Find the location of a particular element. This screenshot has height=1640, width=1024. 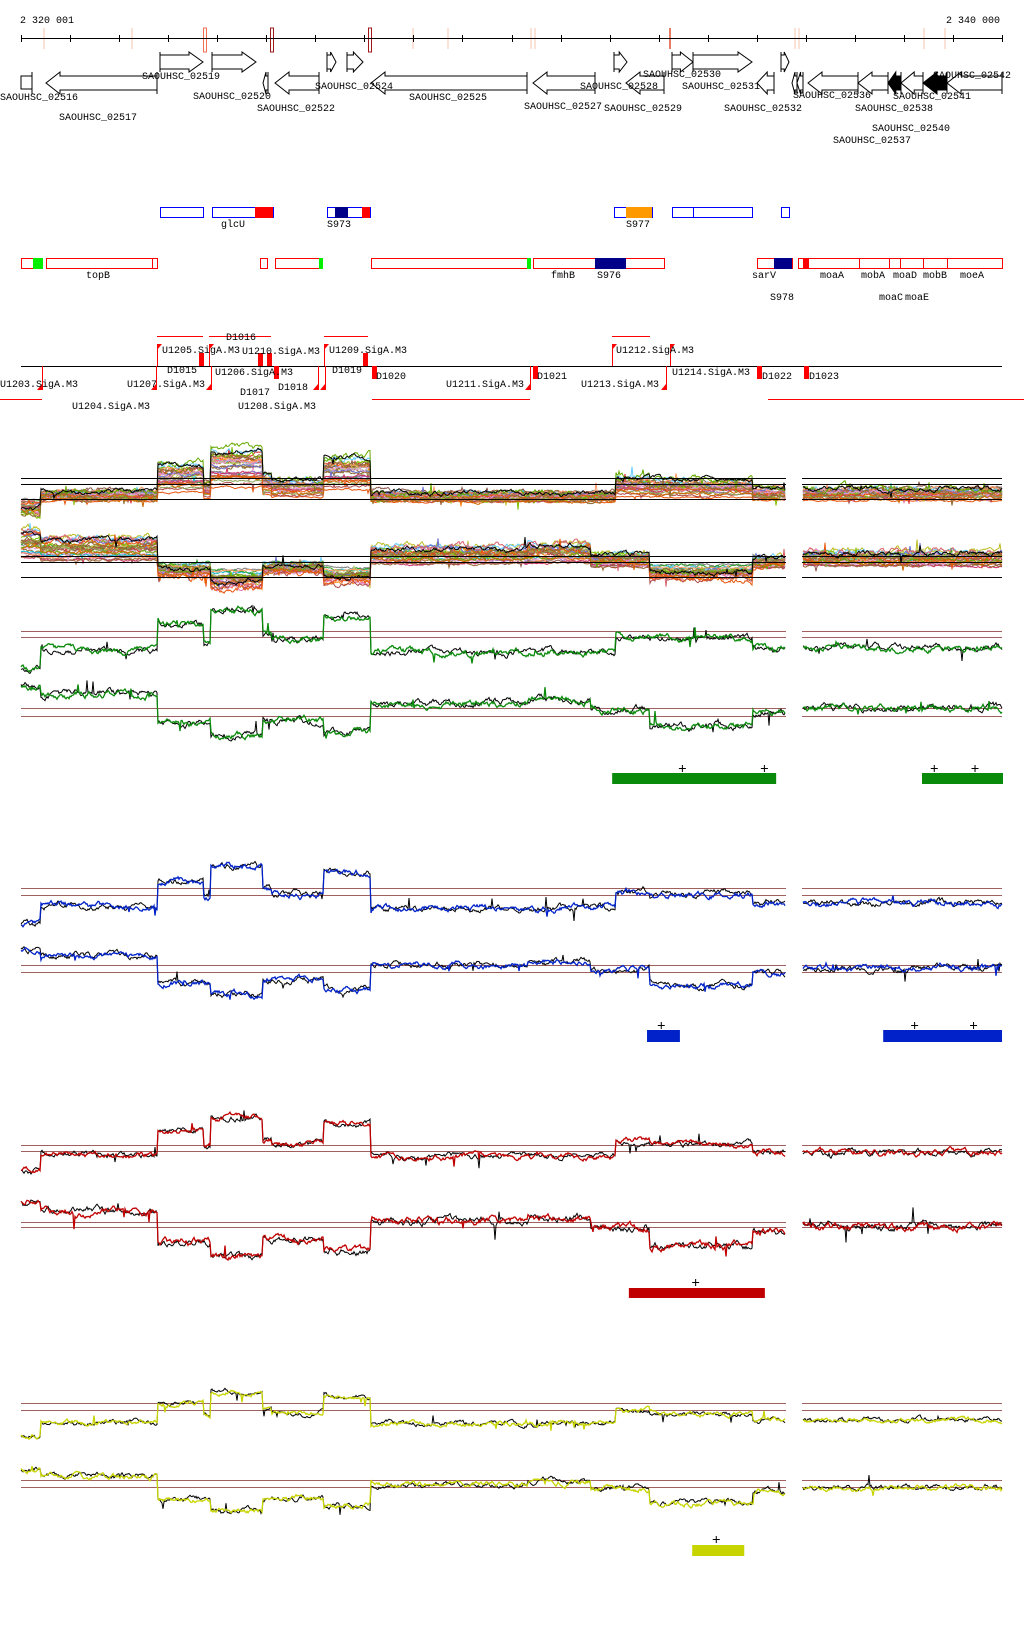

feature-label: S976 is located at coordinates (609, 276).